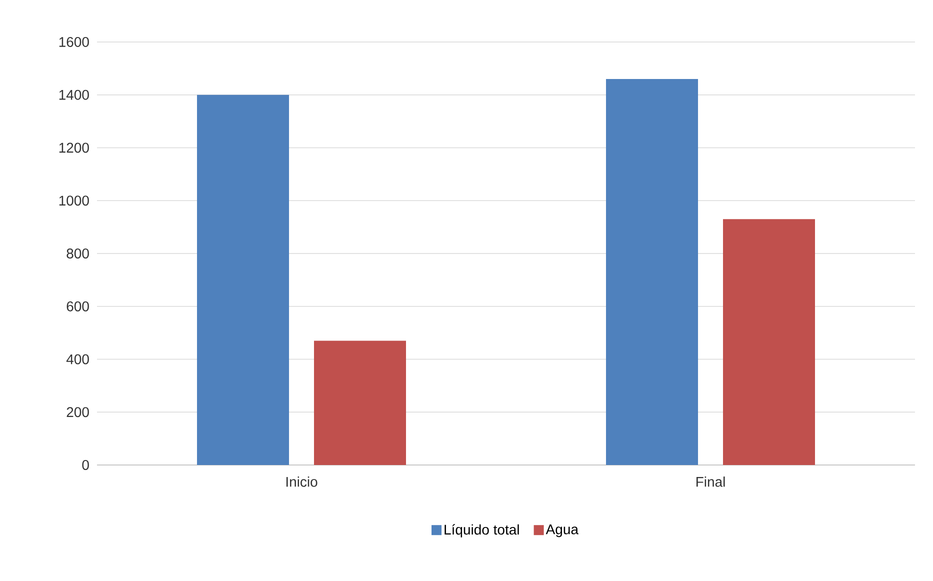 The width and height of the screenshot is (933, 581). What do you see at coordinates (481, 531) in the screenshot?
I see `legend-label: Líquido total` at bounding box center [481, 531].